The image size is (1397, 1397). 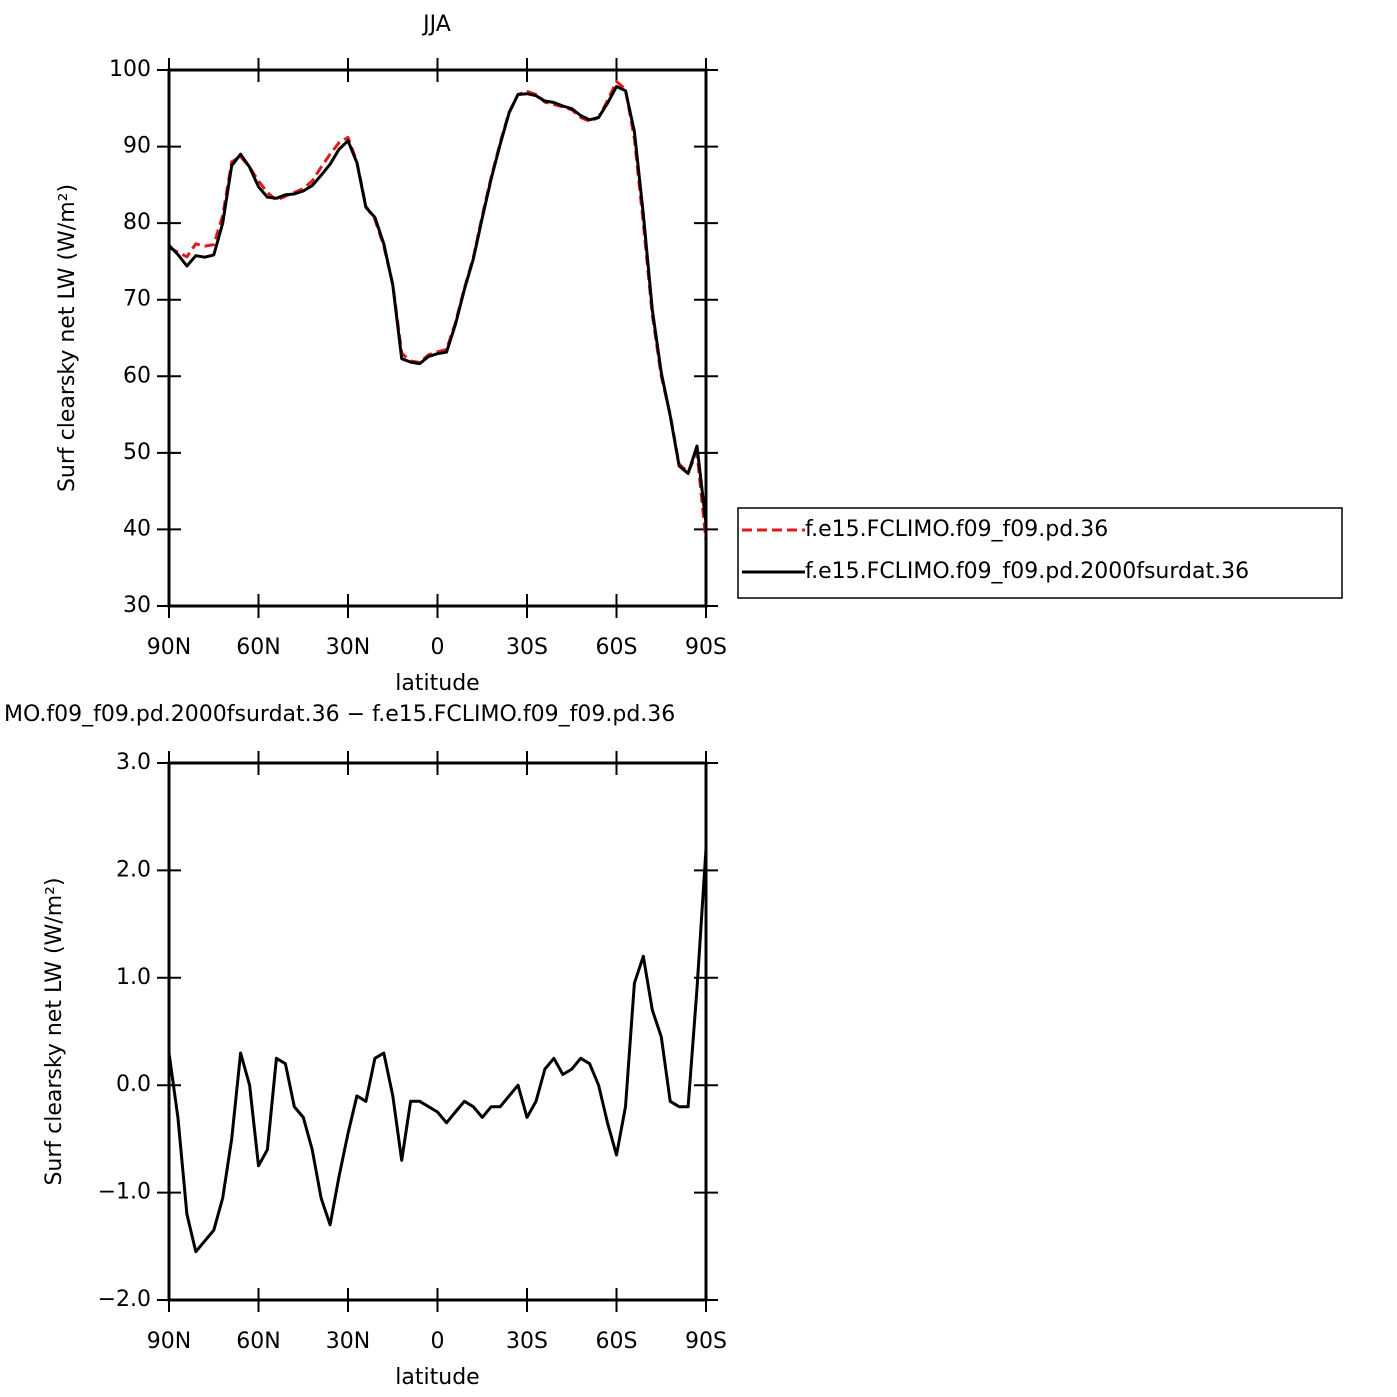 What do you see at coordinates (436, 24) in the screenshot?
I see `chart-title: JJA` at bounding box center [436, 24].